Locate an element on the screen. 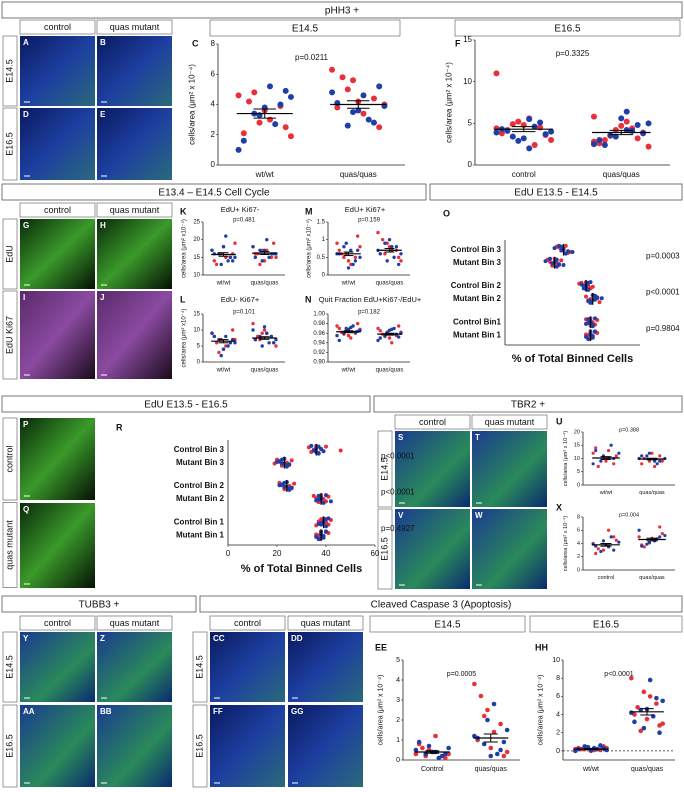  panel-letter: J is located at coordinates (102, 297).